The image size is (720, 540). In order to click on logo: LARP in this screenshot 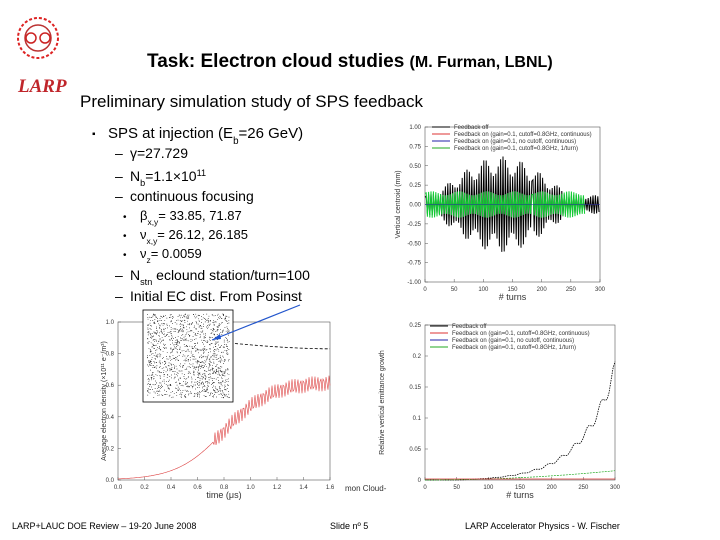, I will do `click(42, 57)`.